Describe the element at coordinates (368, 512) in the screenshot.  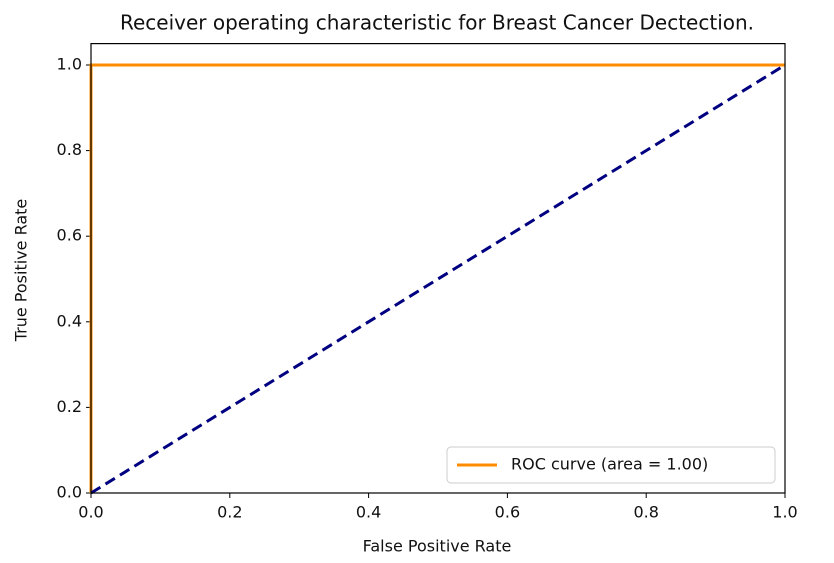
I see `x-tick-label: 0.4` at that location.